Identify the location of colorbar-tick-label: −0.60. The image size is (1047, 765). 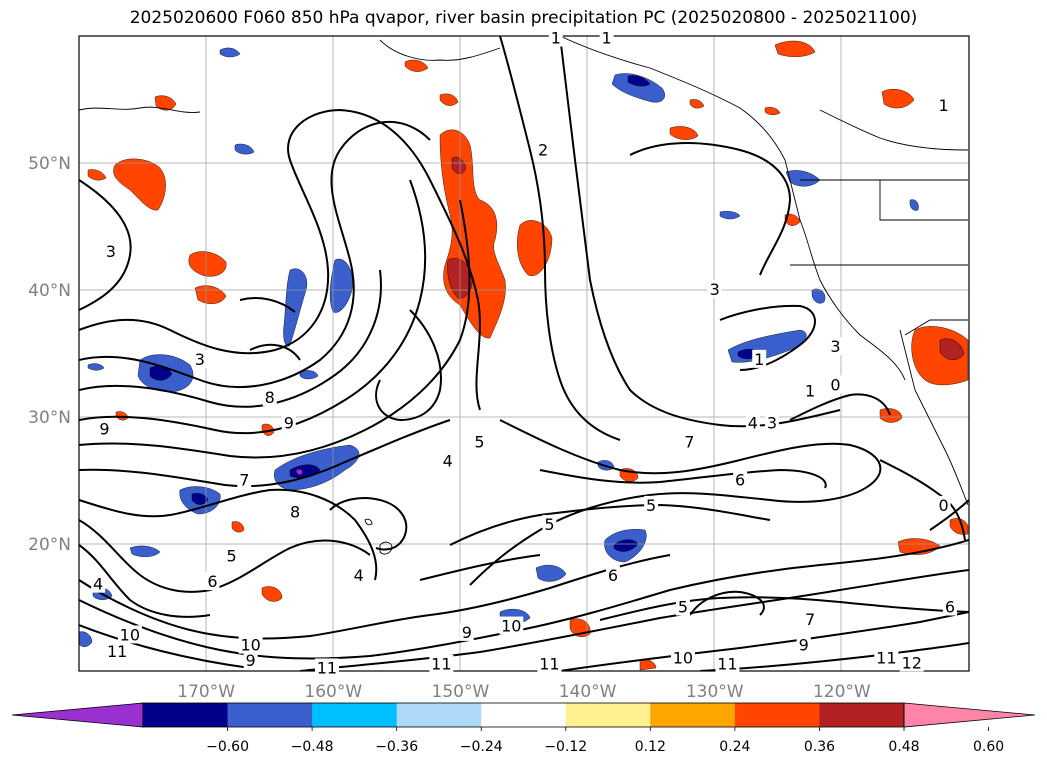
(227, 747).